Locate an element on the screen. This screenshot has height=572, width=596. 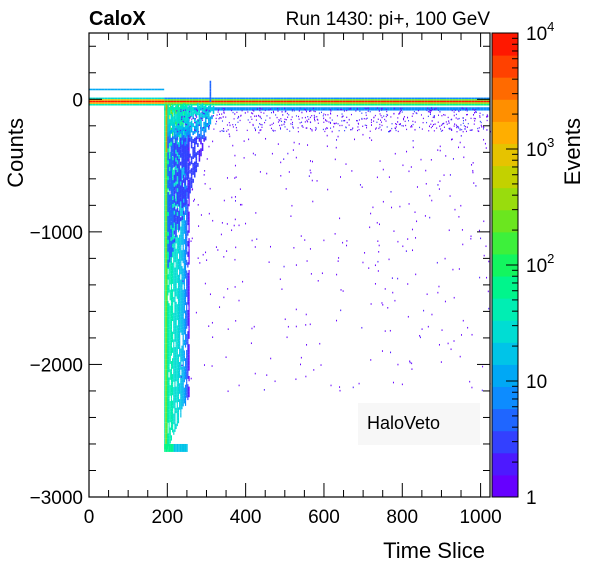
color-bar-segment is located at coordinates (505, 88).